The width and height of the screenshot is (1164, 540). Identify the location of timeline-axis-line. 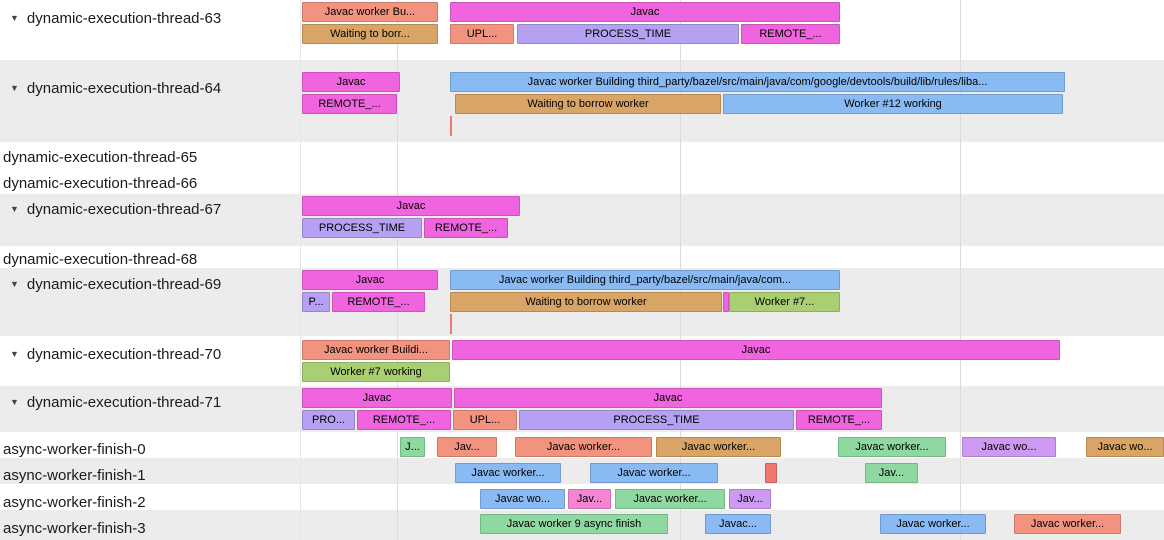
(300, 270).